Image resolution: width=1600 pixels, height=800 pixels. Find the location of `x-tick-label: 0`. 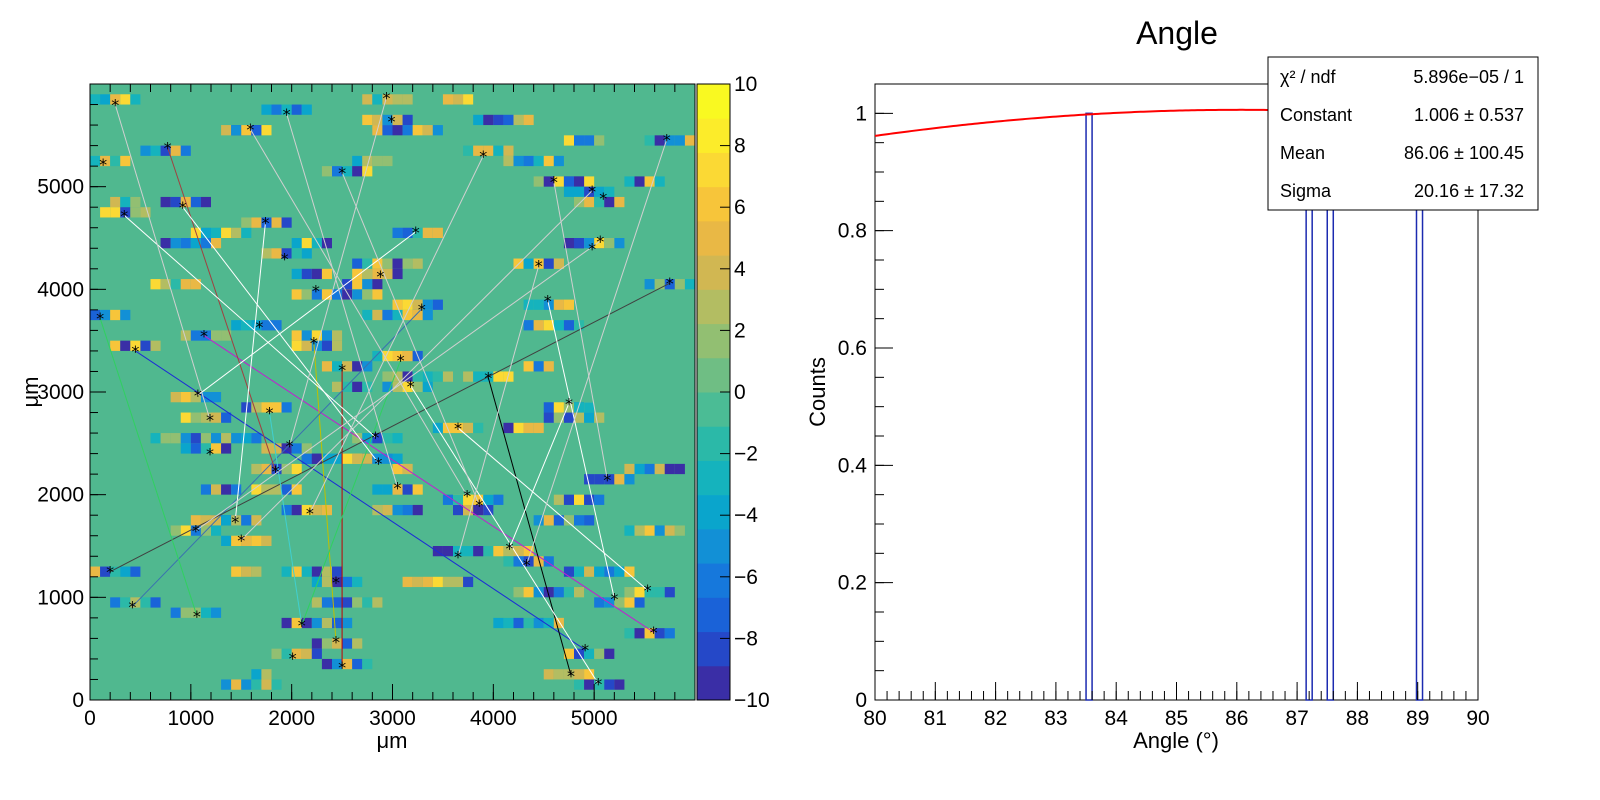

x-tick-label: 0 is located at coordinates (90, 718).